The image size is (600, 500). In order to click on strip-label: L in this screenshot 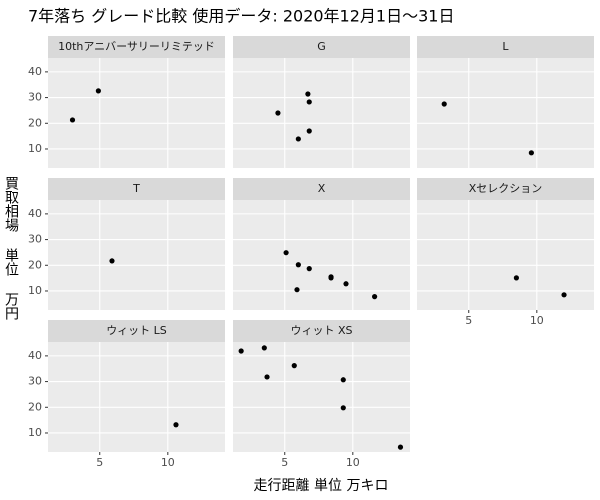, I will do `click(505, 46)`.